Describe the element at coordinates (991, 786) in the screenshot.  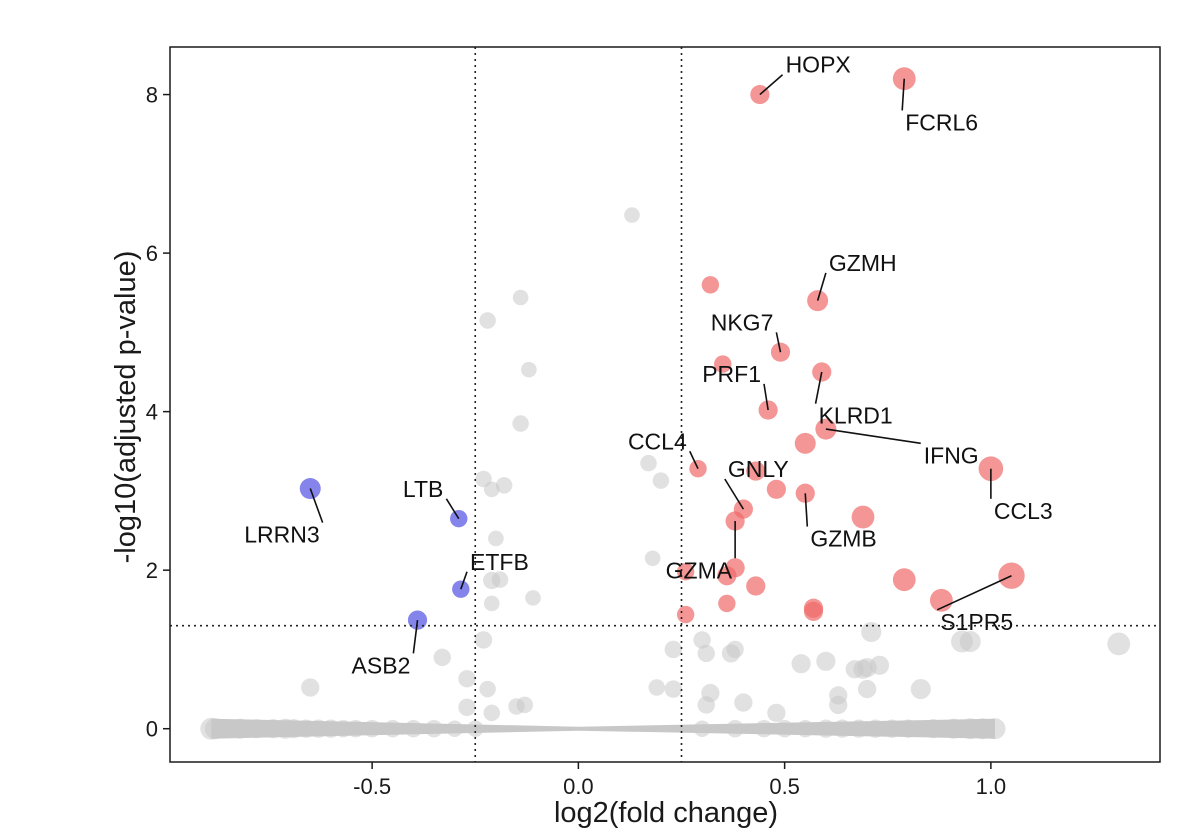
I see `x-tick-label: 1.0` at that location.